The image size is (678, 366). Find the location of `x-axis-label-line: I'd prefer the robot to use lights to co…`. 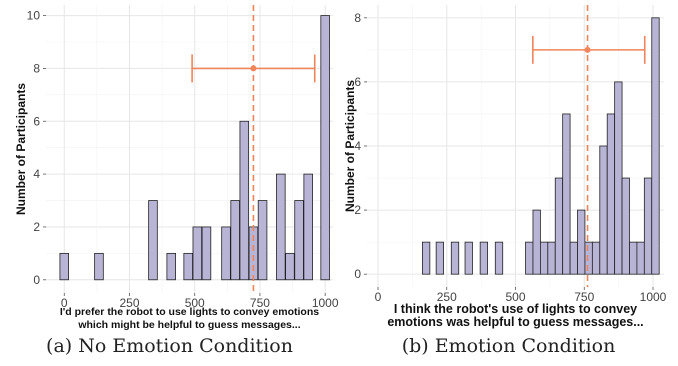

x-axis-label-line: I'd prefer the robot to use lights to co… is located at coordinates (189, 312).